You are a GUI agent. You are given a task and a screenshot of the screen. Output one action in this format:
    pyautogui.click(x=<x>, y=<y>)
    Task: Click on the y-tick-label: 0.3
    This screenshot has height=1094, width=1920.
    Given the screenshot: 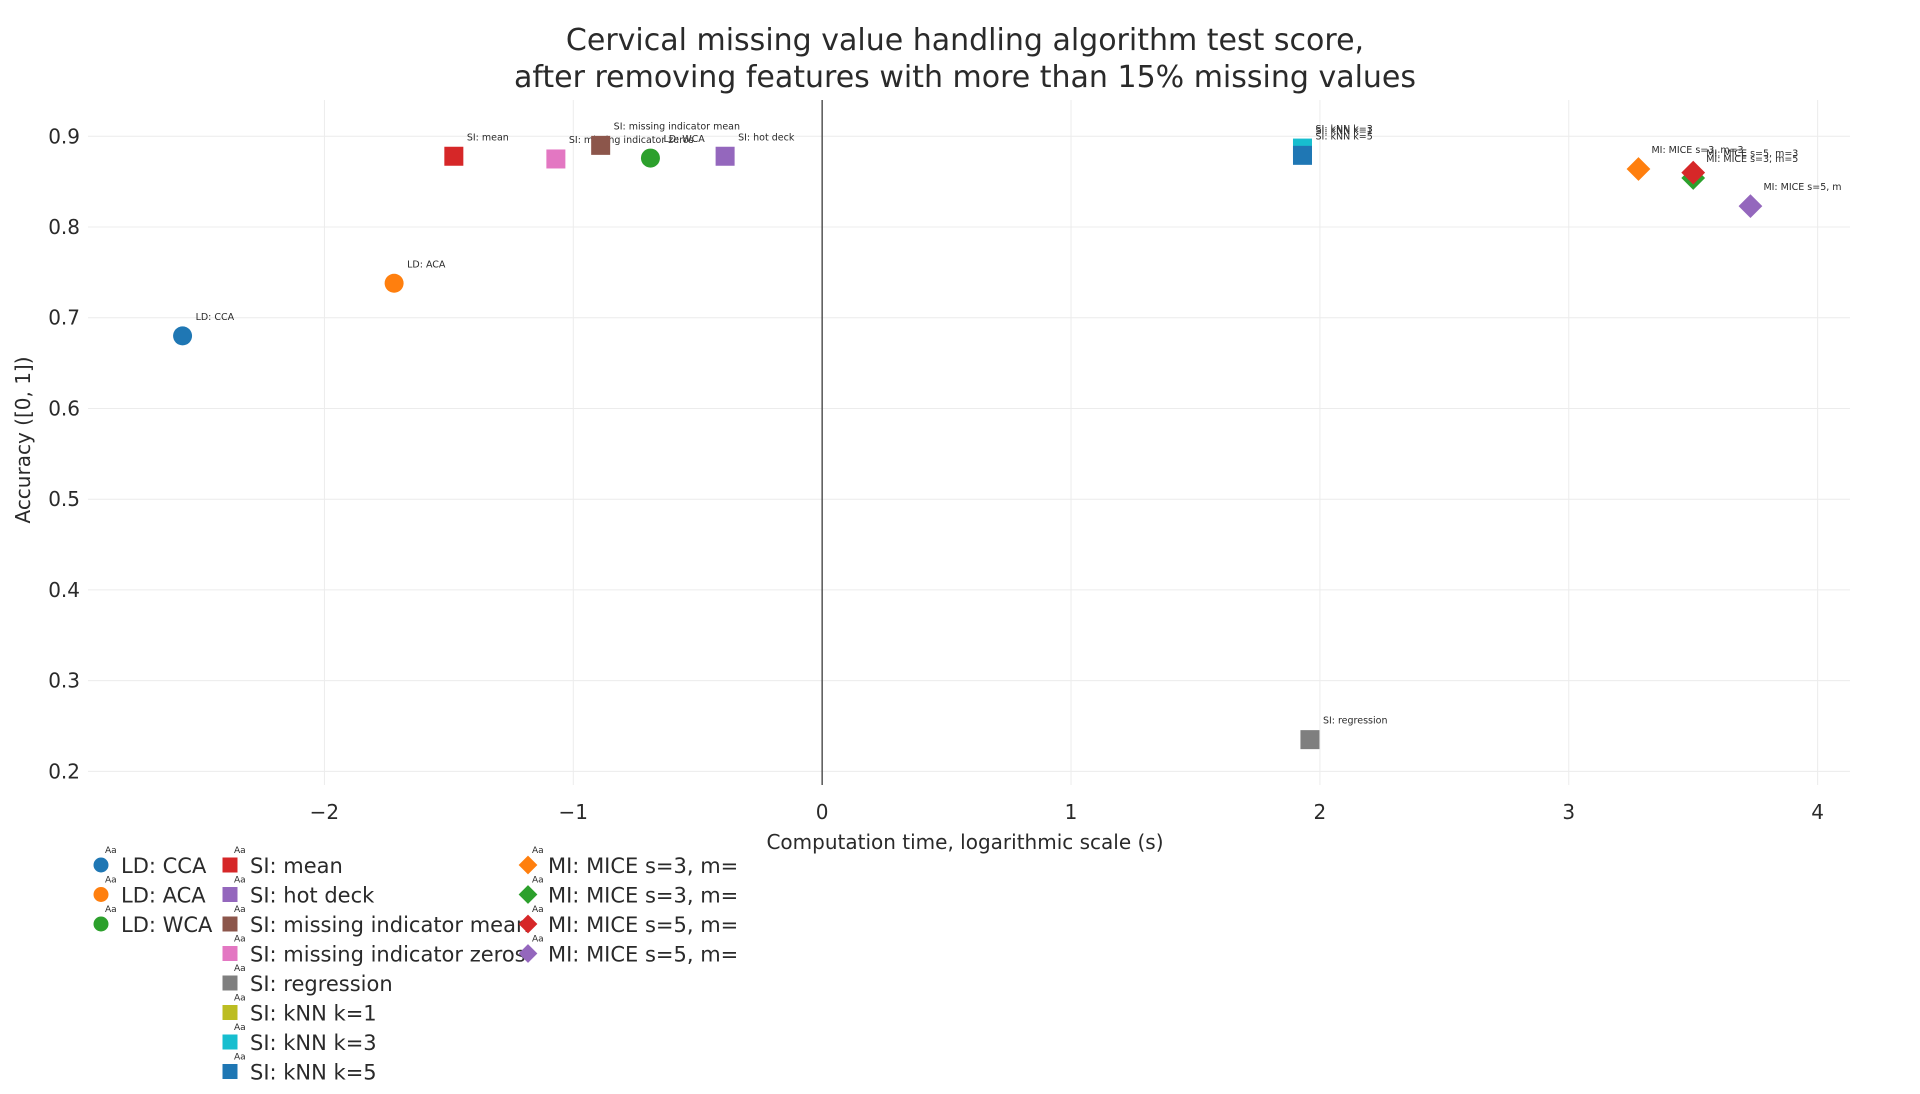 What is the action you would take?
    pyautogui.click(x=64, y=681)
    